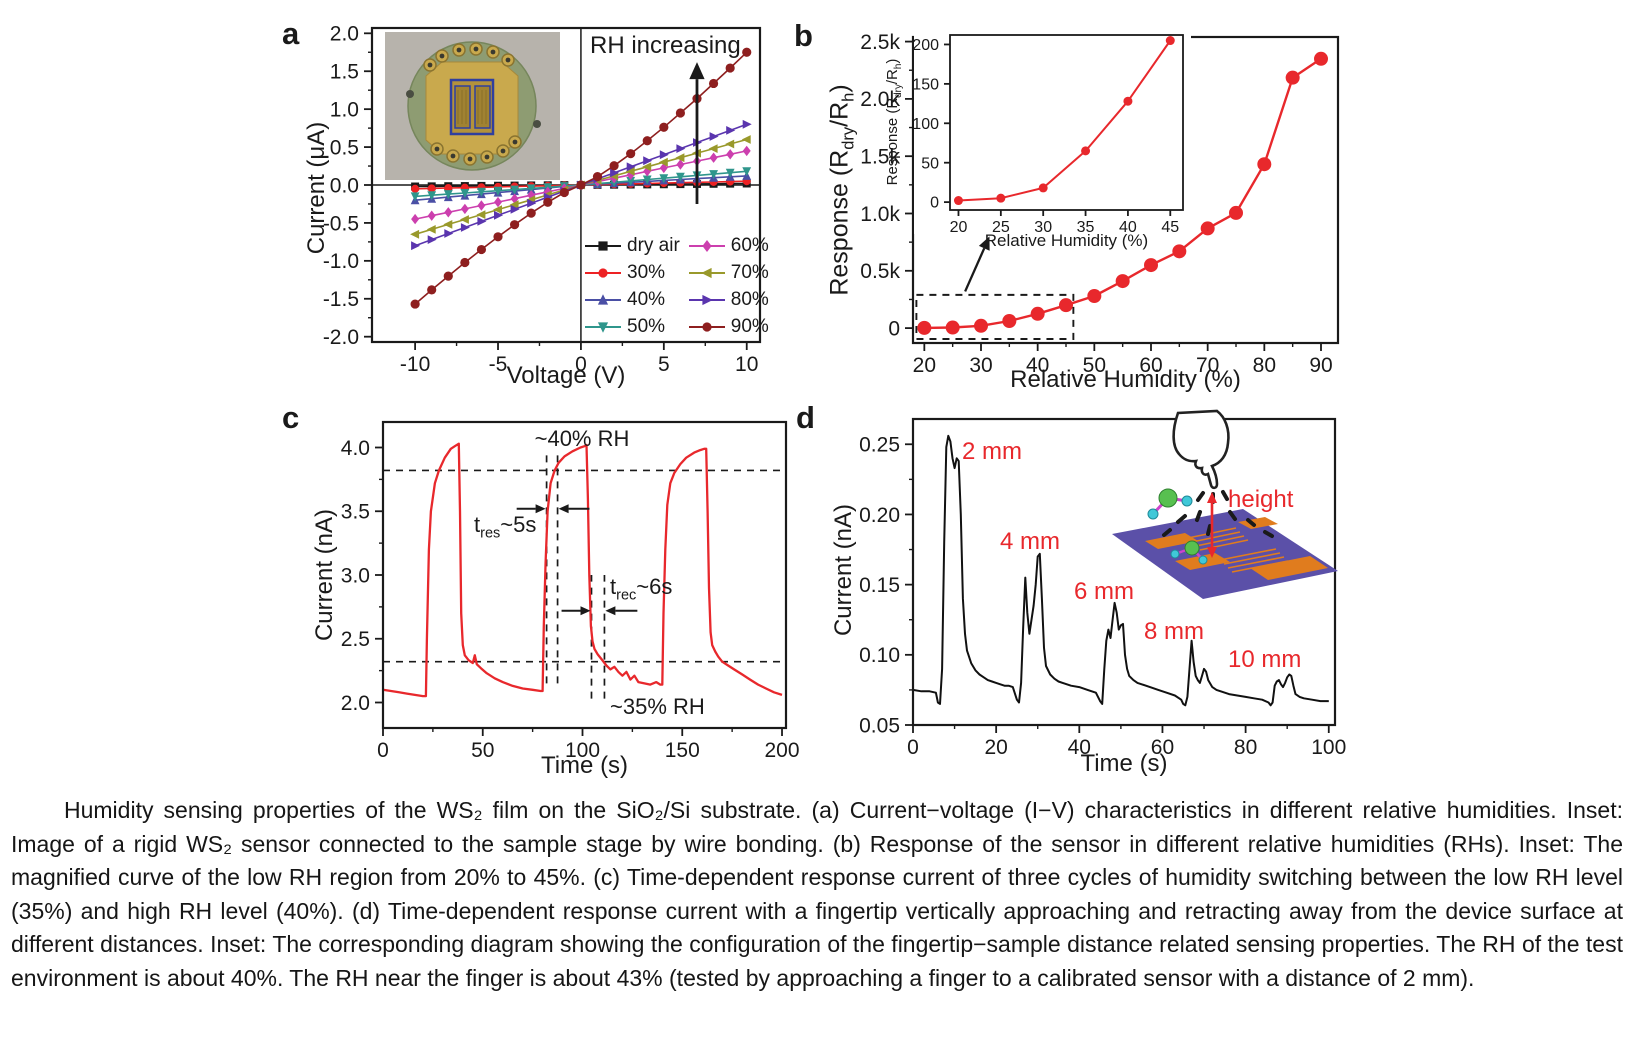 The width and height of the screenshot is (1632, 1039). Describe the element at coordinates (341, 261) in the screenshot. I see `svg-text: -1.0` at that location.